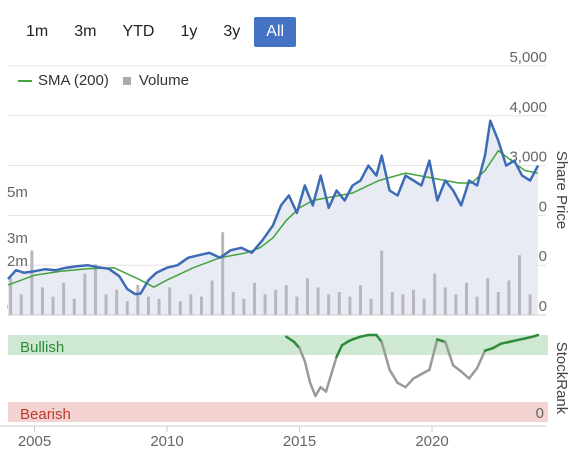  What do you see at coordinates (17, 238) in the screenshot?
I see `volume-tick-label: 3m` at bounding box center [17, 238].